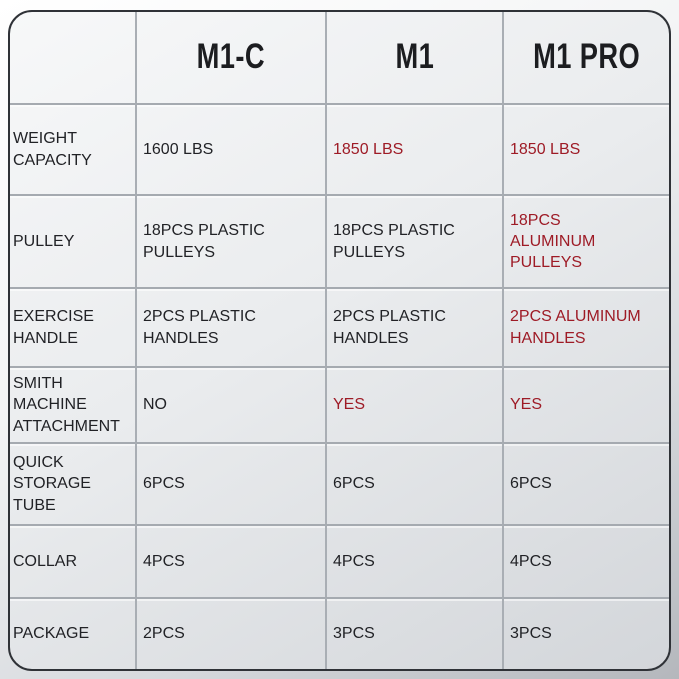 The width and height of the screenshot is (679, 679). I want to click on cell-package-m1-c: 2PCS, so click(230, 633).